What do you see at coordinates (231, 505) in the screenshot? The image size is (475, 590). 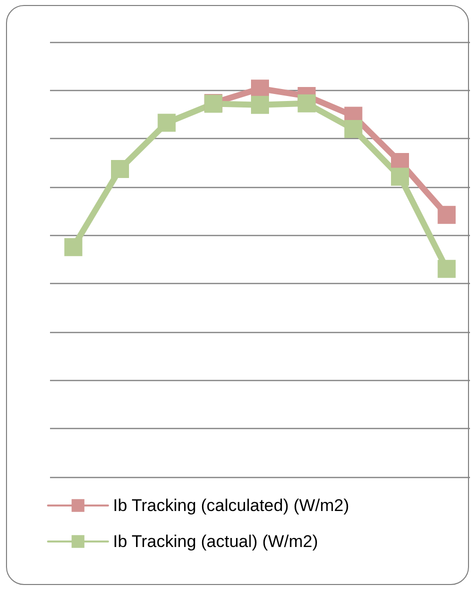 I see `legend-label: Ib Tracking (calculated) (W/m2)` at bounding box center [231, 505].